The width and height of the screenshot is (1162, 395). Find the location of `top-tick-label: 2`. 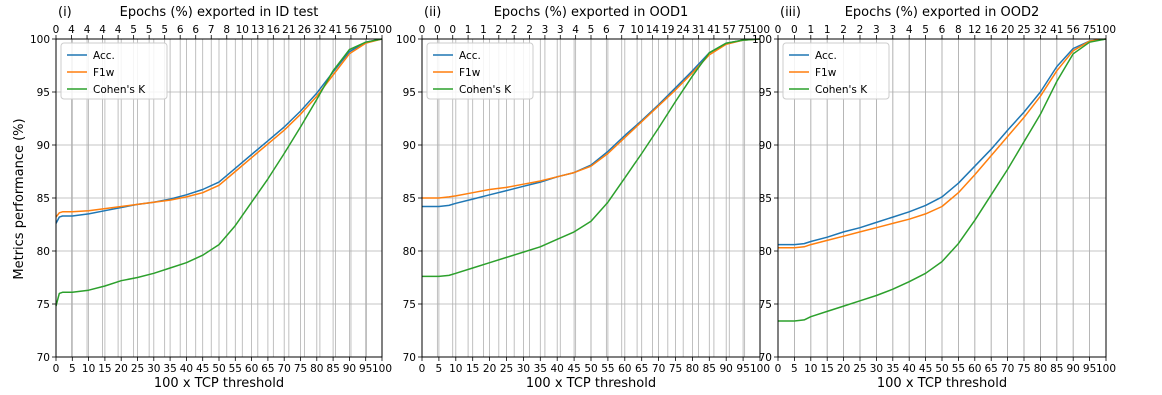

top-tick-label: 2 is located at coordinates (514, 30).